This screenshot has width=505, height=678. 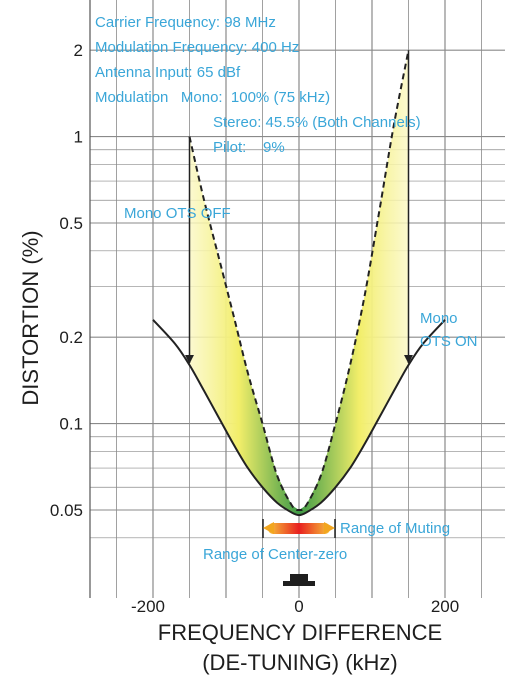 What do you see at coordinates (329, 528) in the screenshot?
I see `muting-right-arrow` at bounding box center [329, 528].